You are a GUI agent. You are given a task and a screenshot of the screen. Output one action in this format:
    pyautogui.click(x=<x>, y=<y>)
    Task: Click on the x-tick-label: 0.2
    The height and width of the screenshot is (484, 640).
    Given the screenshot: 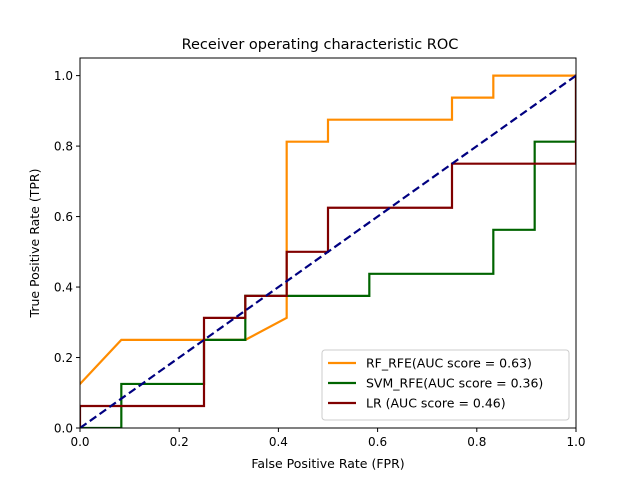 What is the action you would take?
    pyautogui.click(x=179, y=442)
    